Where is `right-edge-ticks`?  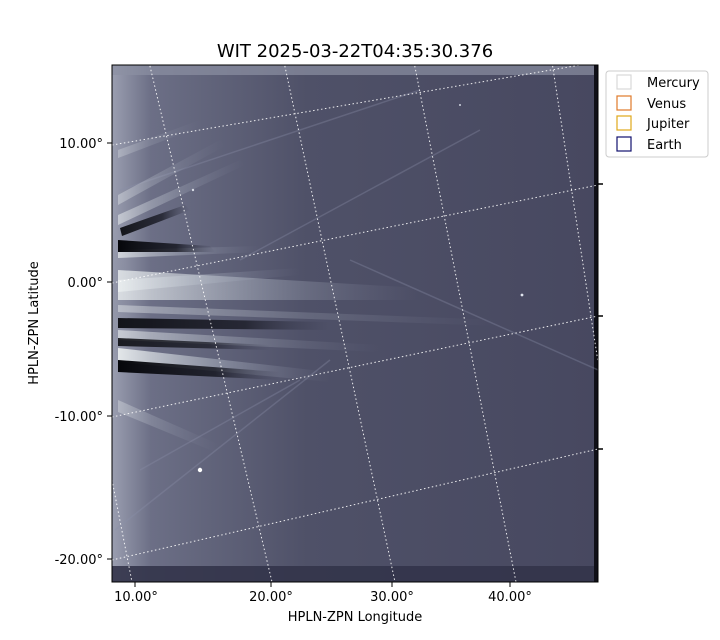 right-edge-ticks is located at coordinates (600, 316).